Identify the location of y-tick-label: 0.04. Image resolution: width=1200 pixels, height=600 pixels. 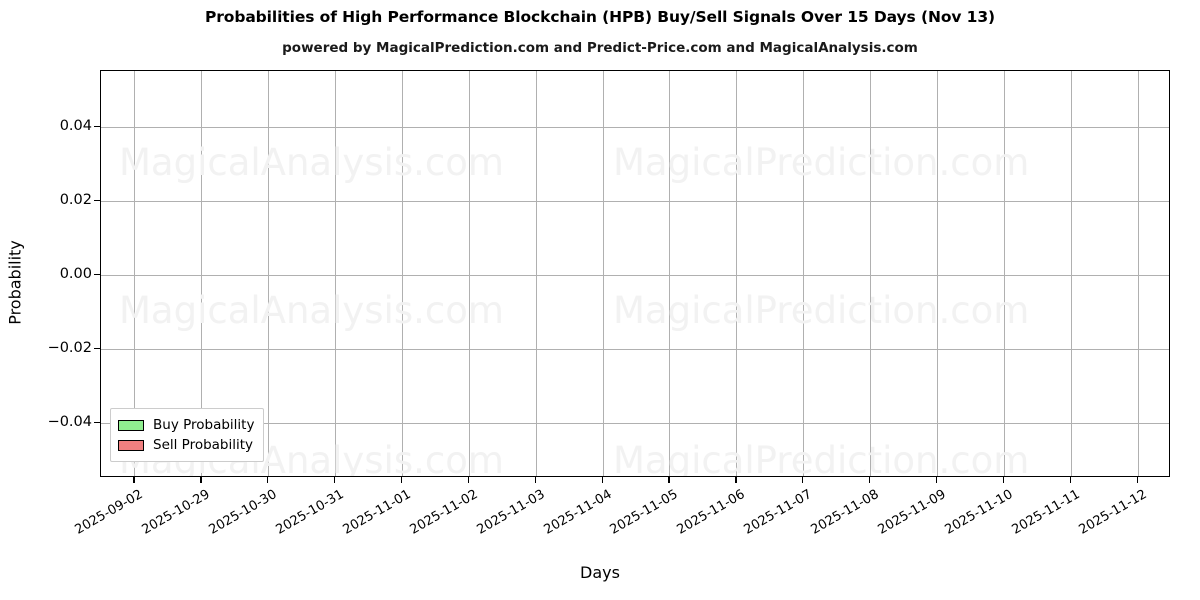
(75, 125).